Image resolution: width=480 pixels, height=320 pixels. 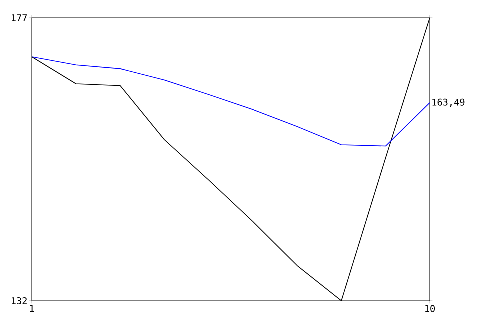 I want to click on y-tick-label: 177, so click(x=20, y=18).